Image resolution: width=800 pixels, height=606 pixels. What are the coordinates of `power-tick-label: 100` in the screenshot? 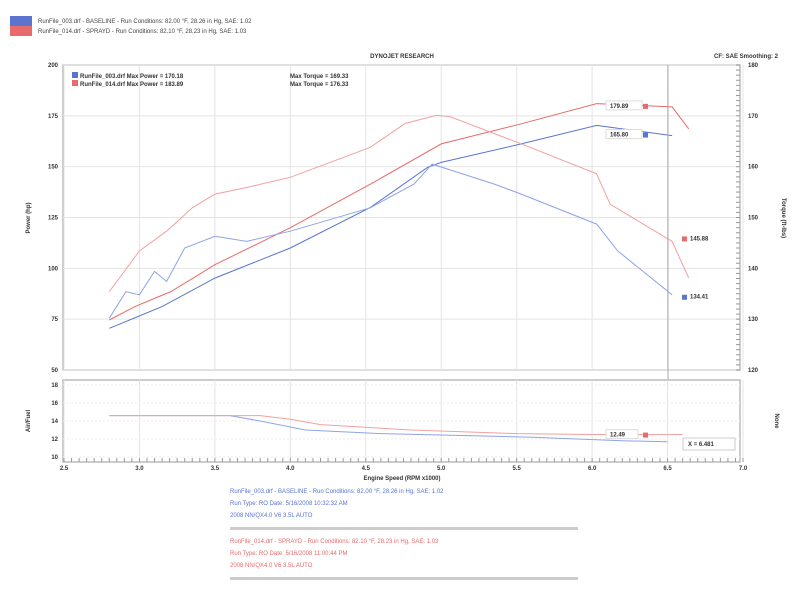 It's located at (53, 269).